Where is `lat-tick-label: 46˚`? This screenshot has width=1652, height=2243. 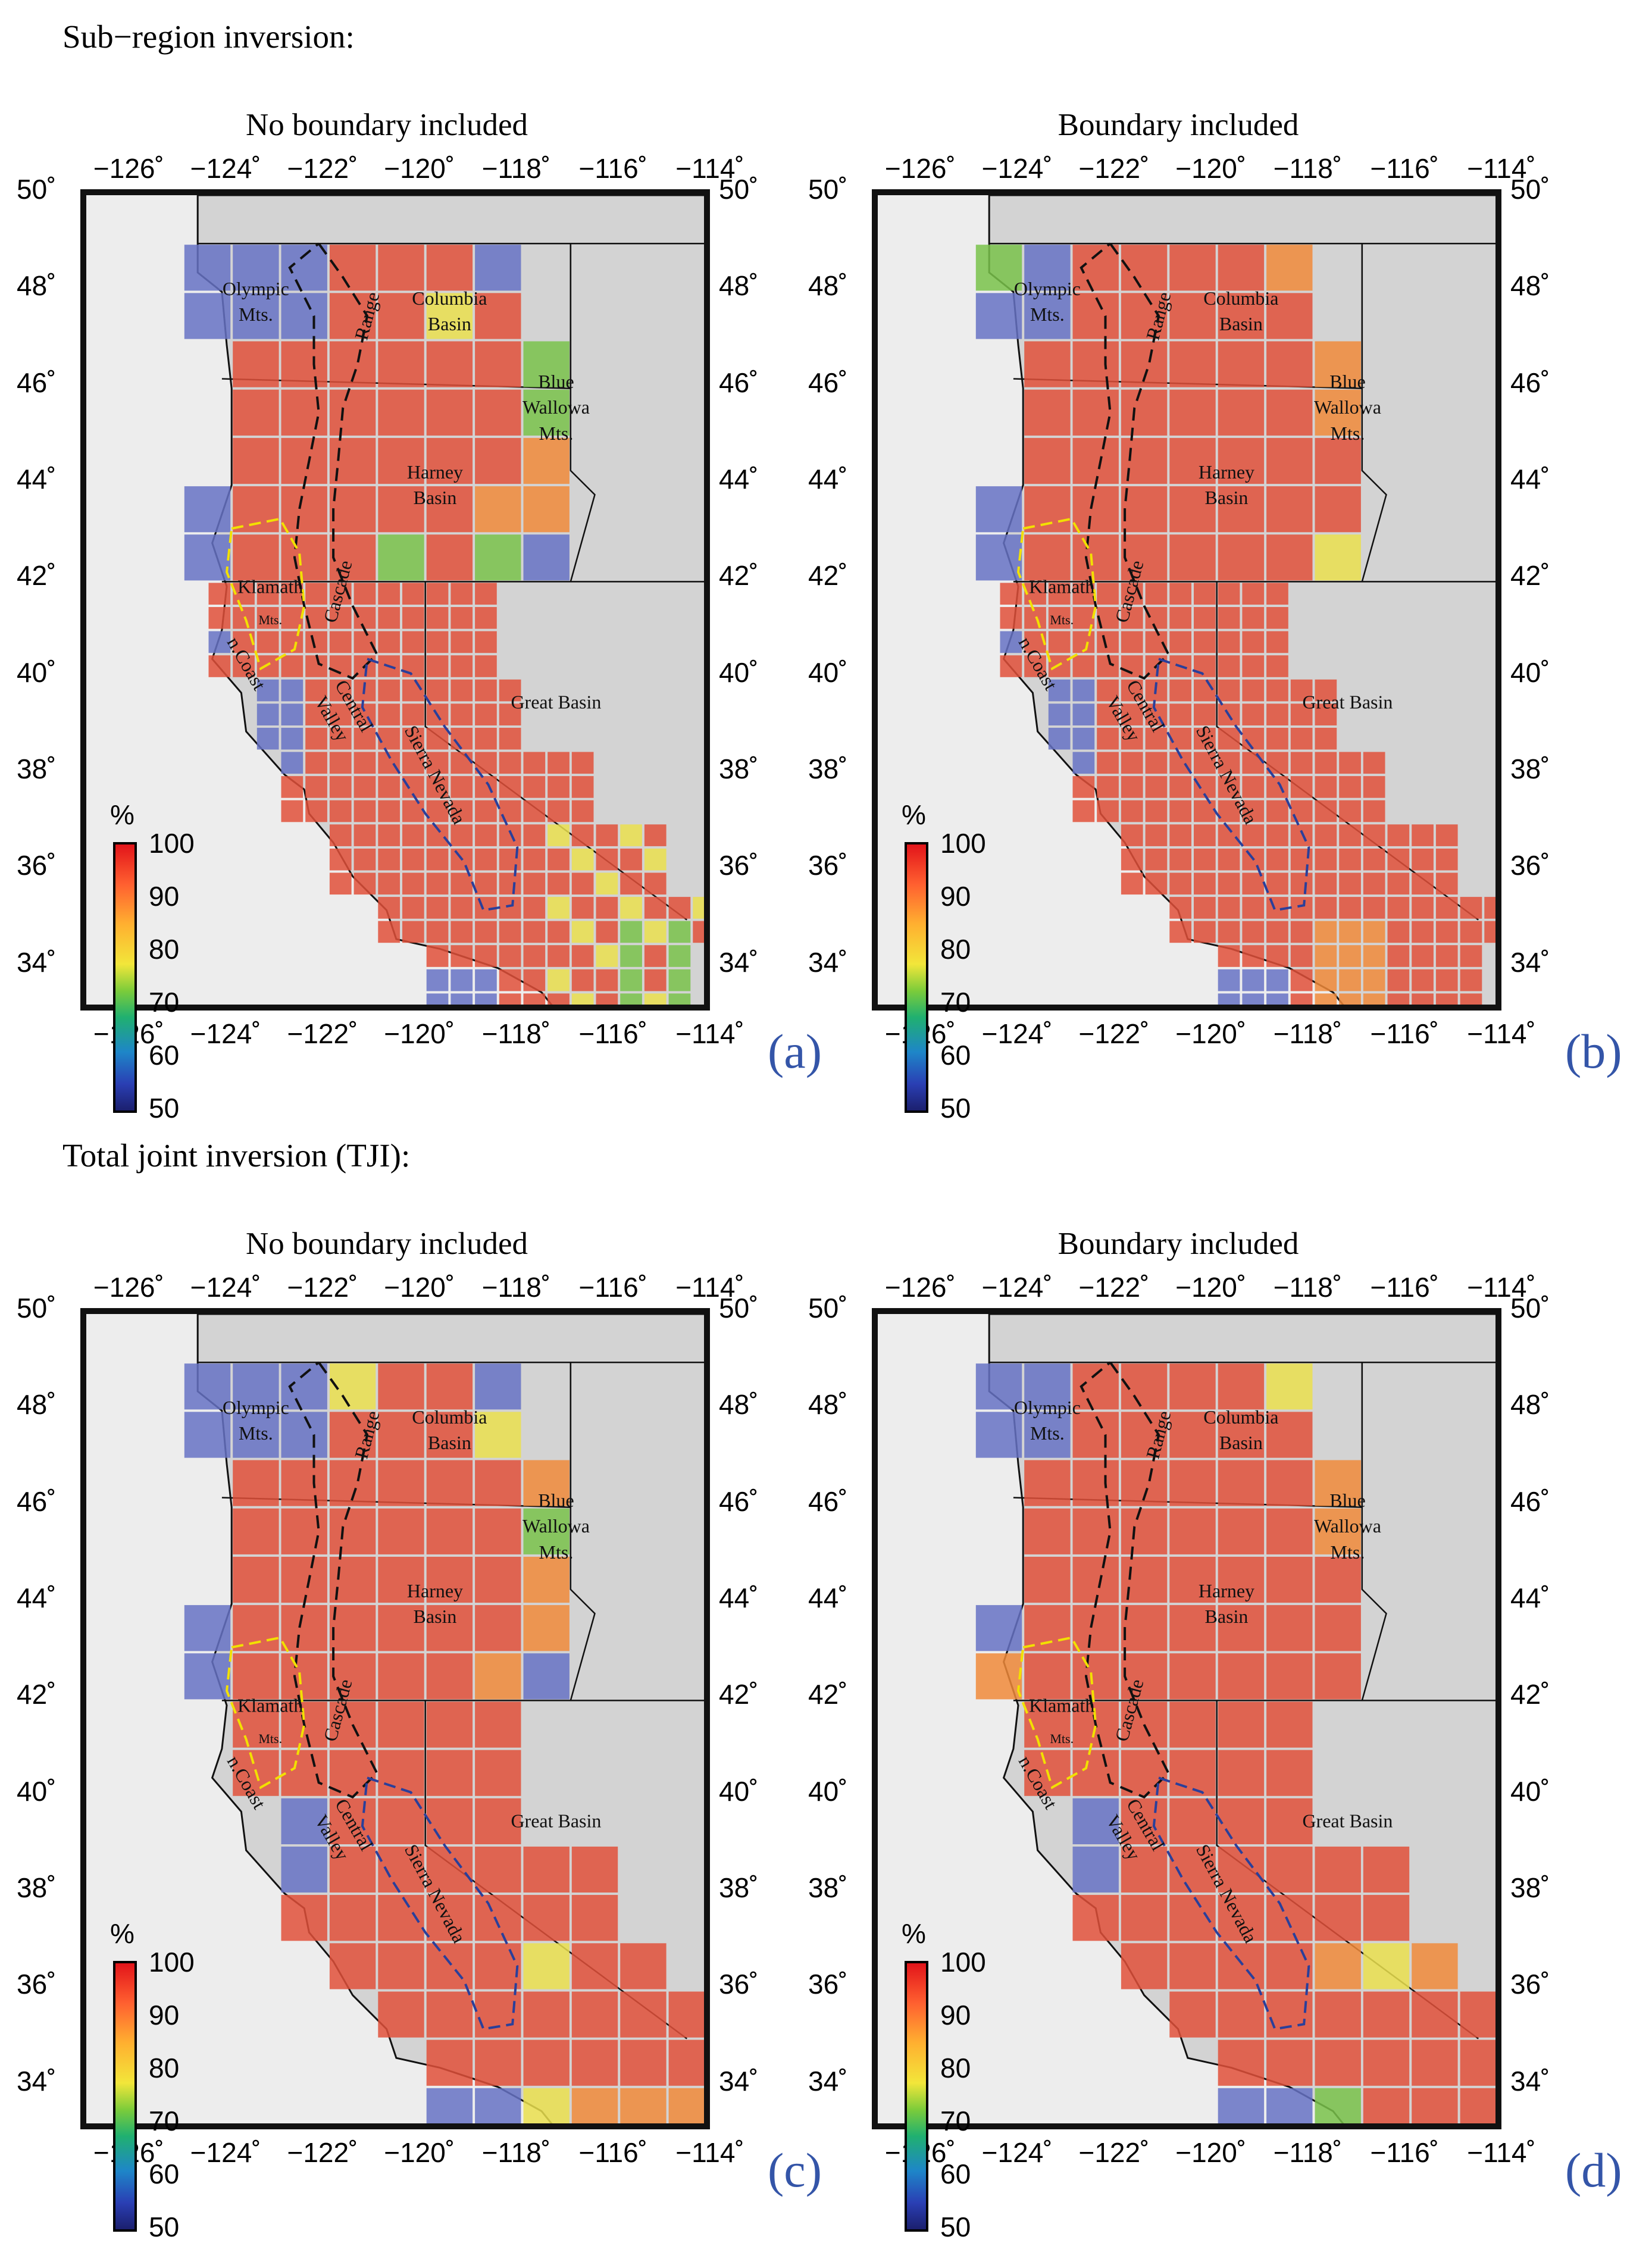
lat-tick-label: 46˚ is located at coordinates (739, 382).